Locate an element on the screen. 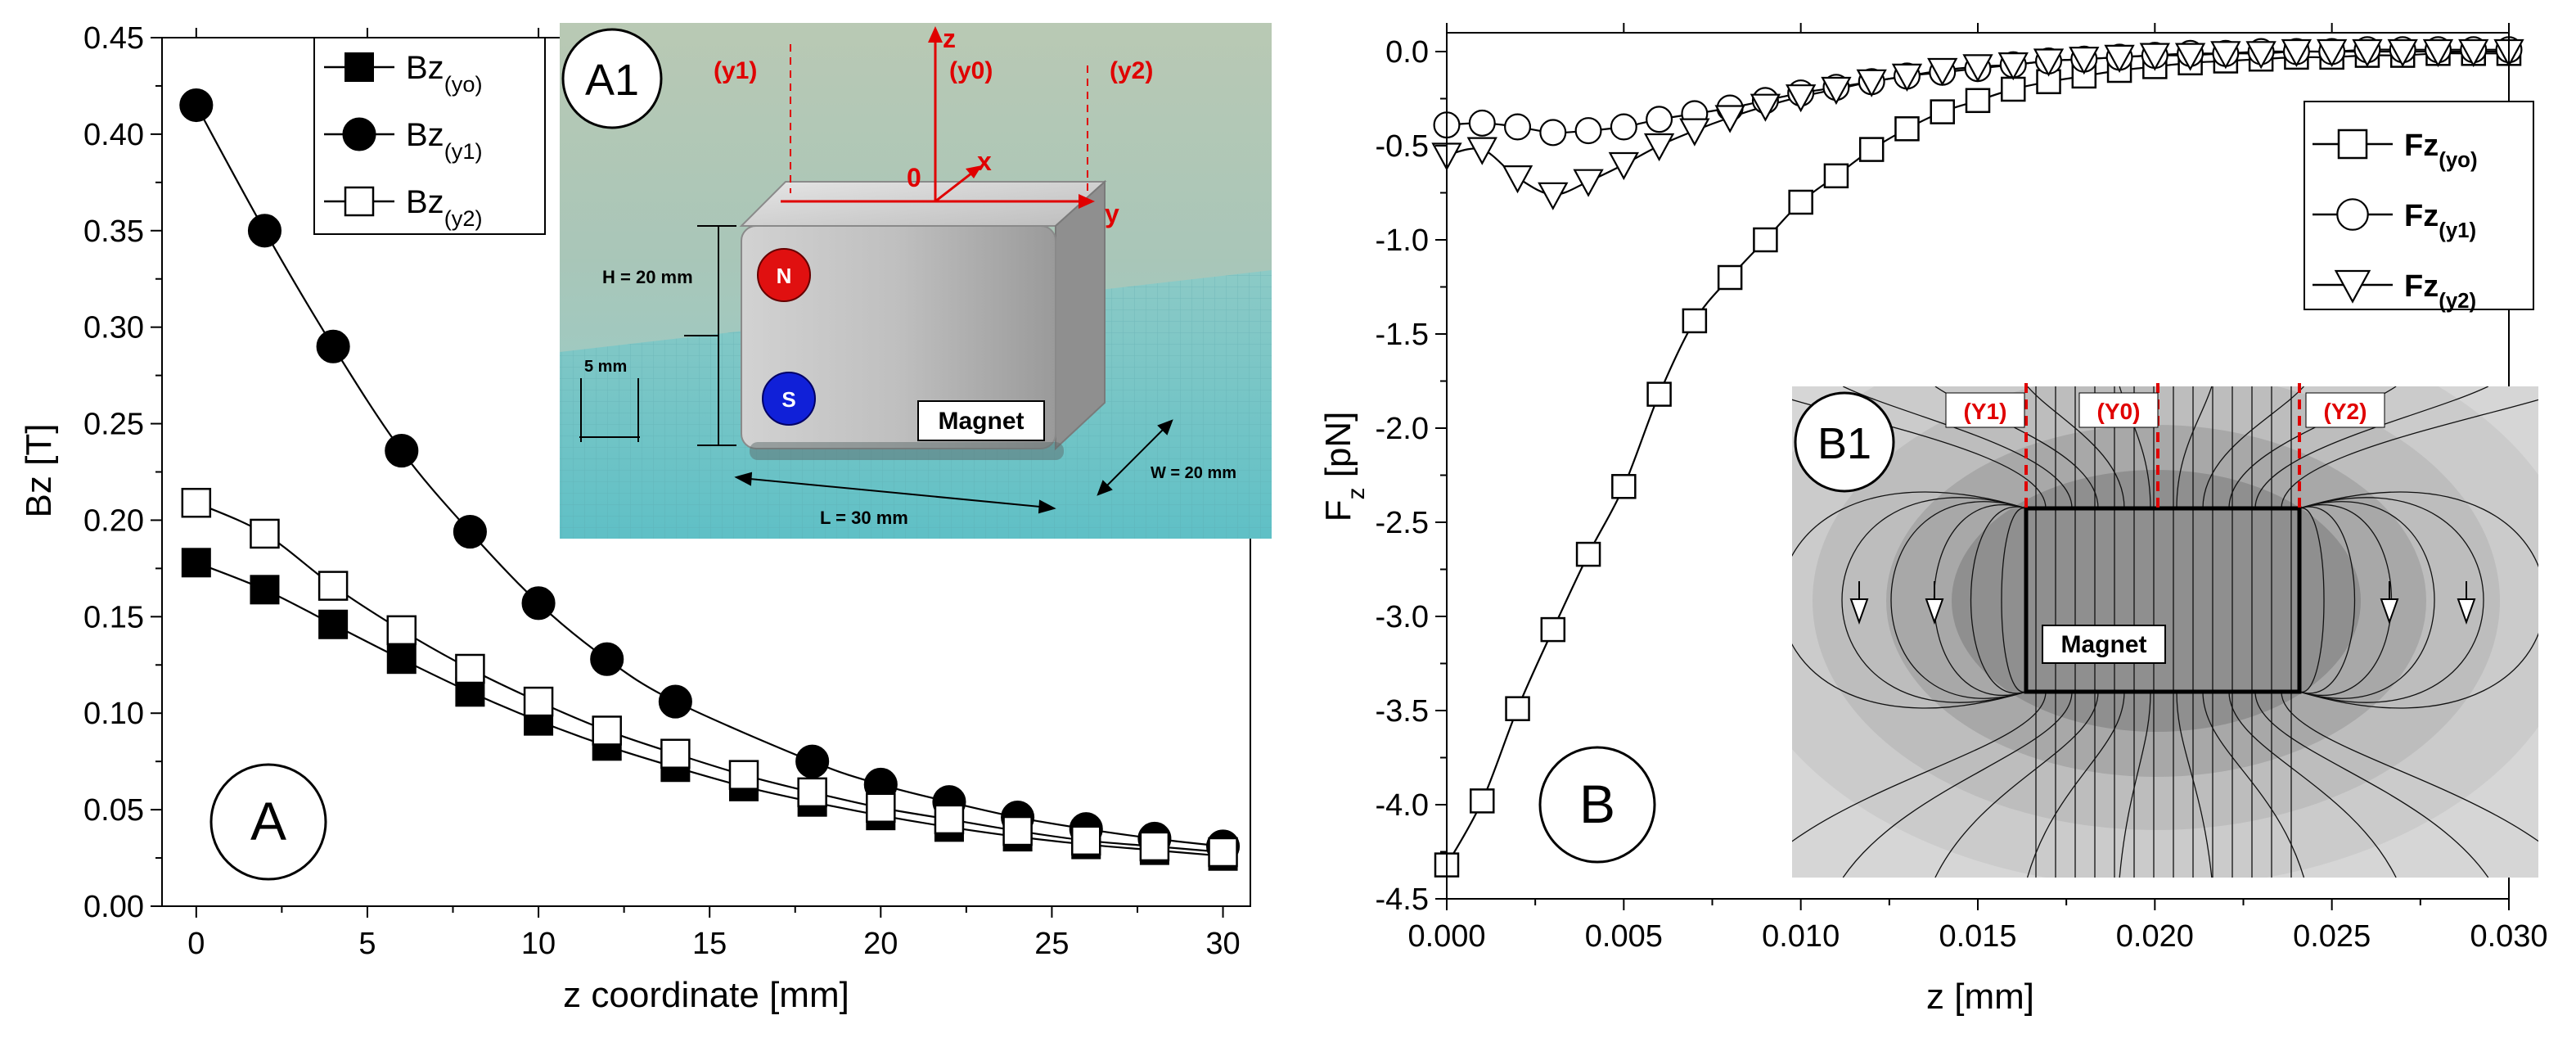 Image resolution: width=2576 pixels, height=1047 pixels. a-x-tick-label: 0 is located at coordinates (196, 944).